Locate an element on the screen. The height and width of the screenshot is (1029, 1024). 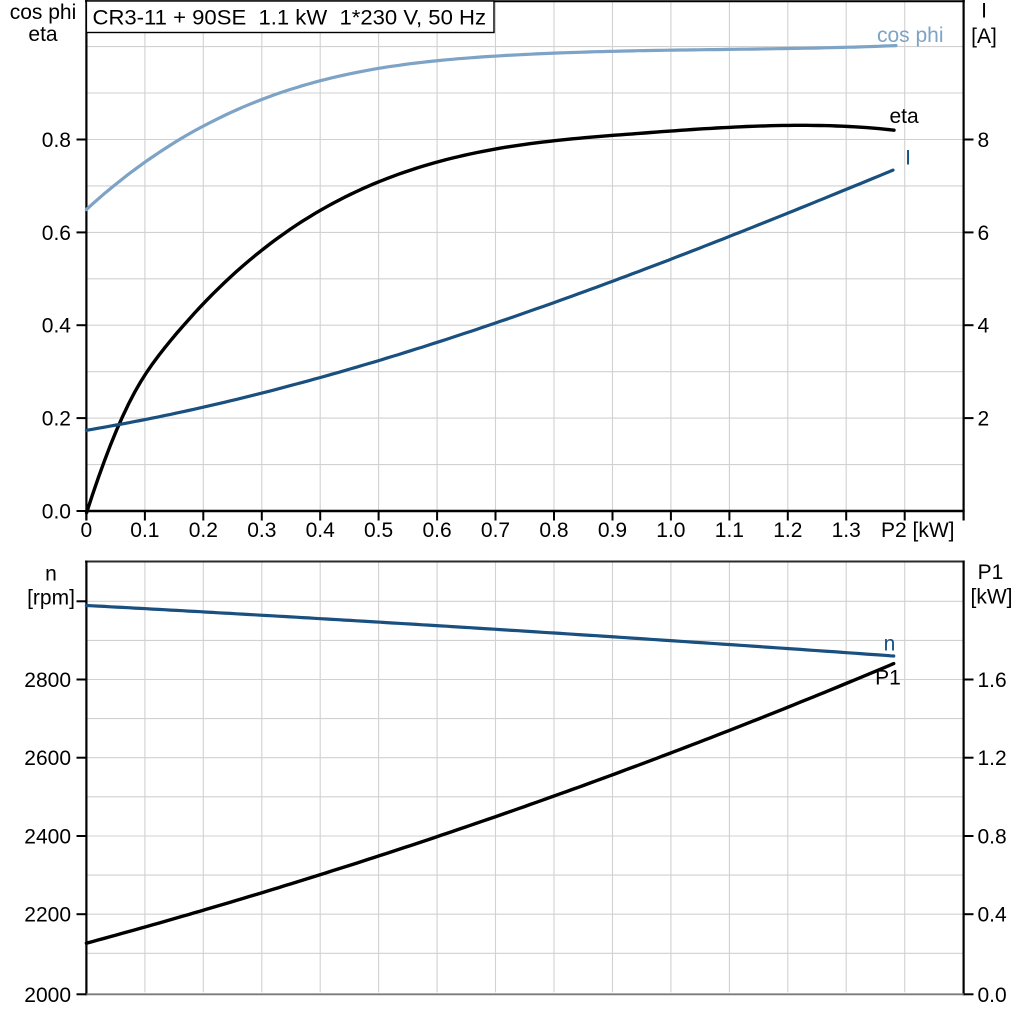
svg-text: 8 is located at coordinates (984, 140).